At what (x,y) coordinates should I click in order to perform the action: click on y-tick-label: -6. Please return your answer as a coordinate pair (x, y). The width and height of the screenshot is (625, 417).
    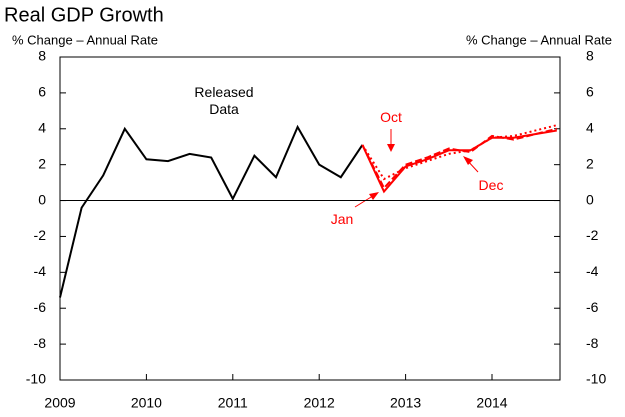
    Looking at the image, I should click on (40, 307).